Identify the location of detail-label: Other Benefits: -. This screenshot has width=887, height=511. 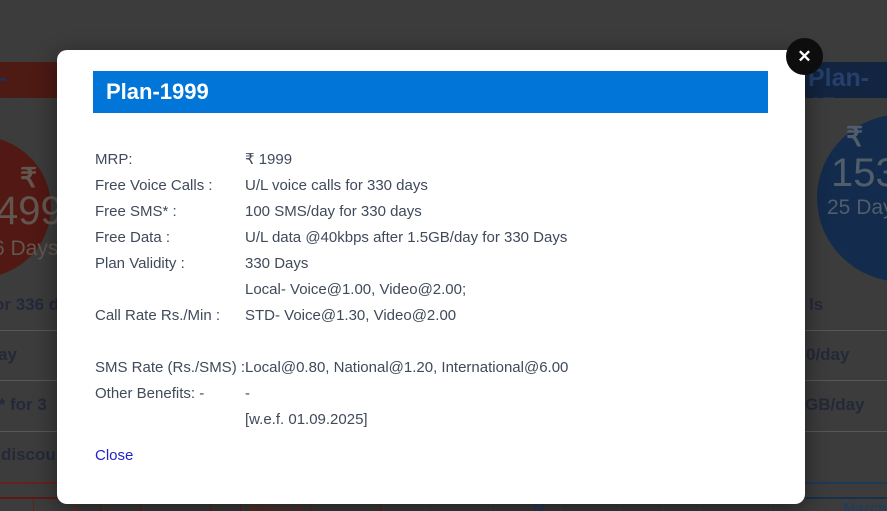
(150, 393).